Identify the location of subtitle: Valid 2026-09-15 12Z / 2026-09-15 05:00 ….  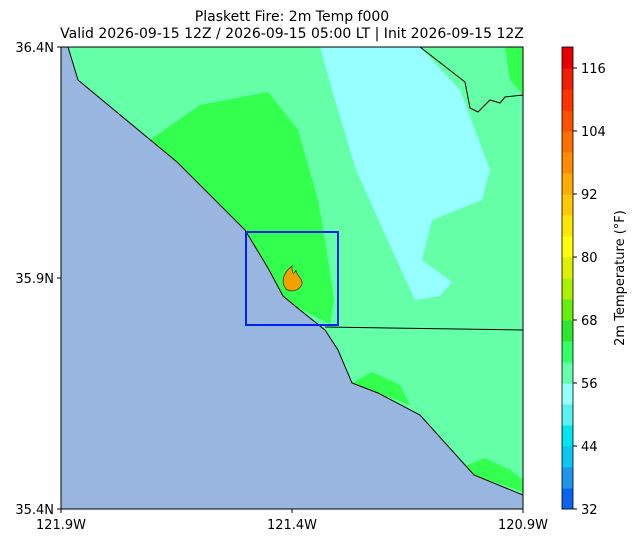
(292, 34).